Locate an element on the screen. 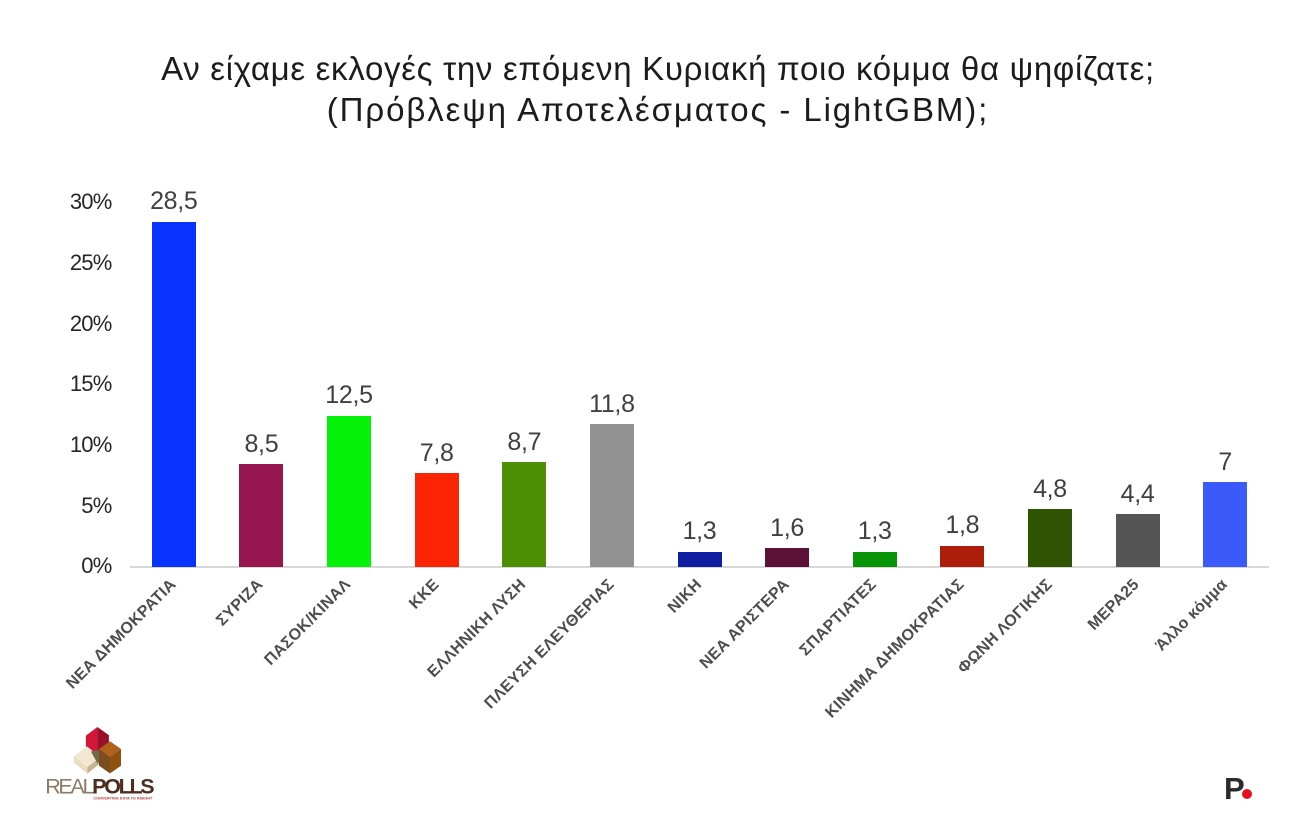 Image resolution: width=1300 pixels, height=829 pixels. svg-text: CONVERTING DATA TO INSIGHT is located at coordinates (123, 799).